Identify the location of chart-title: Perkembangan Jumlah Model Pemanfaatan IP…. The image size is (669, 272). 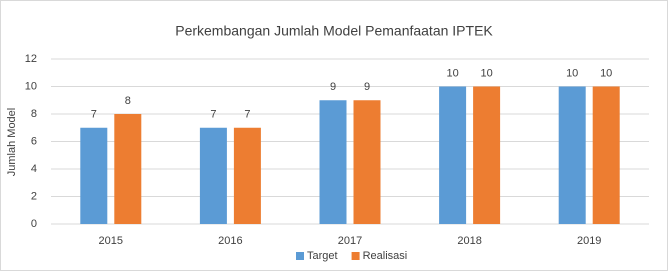
(334, 31).